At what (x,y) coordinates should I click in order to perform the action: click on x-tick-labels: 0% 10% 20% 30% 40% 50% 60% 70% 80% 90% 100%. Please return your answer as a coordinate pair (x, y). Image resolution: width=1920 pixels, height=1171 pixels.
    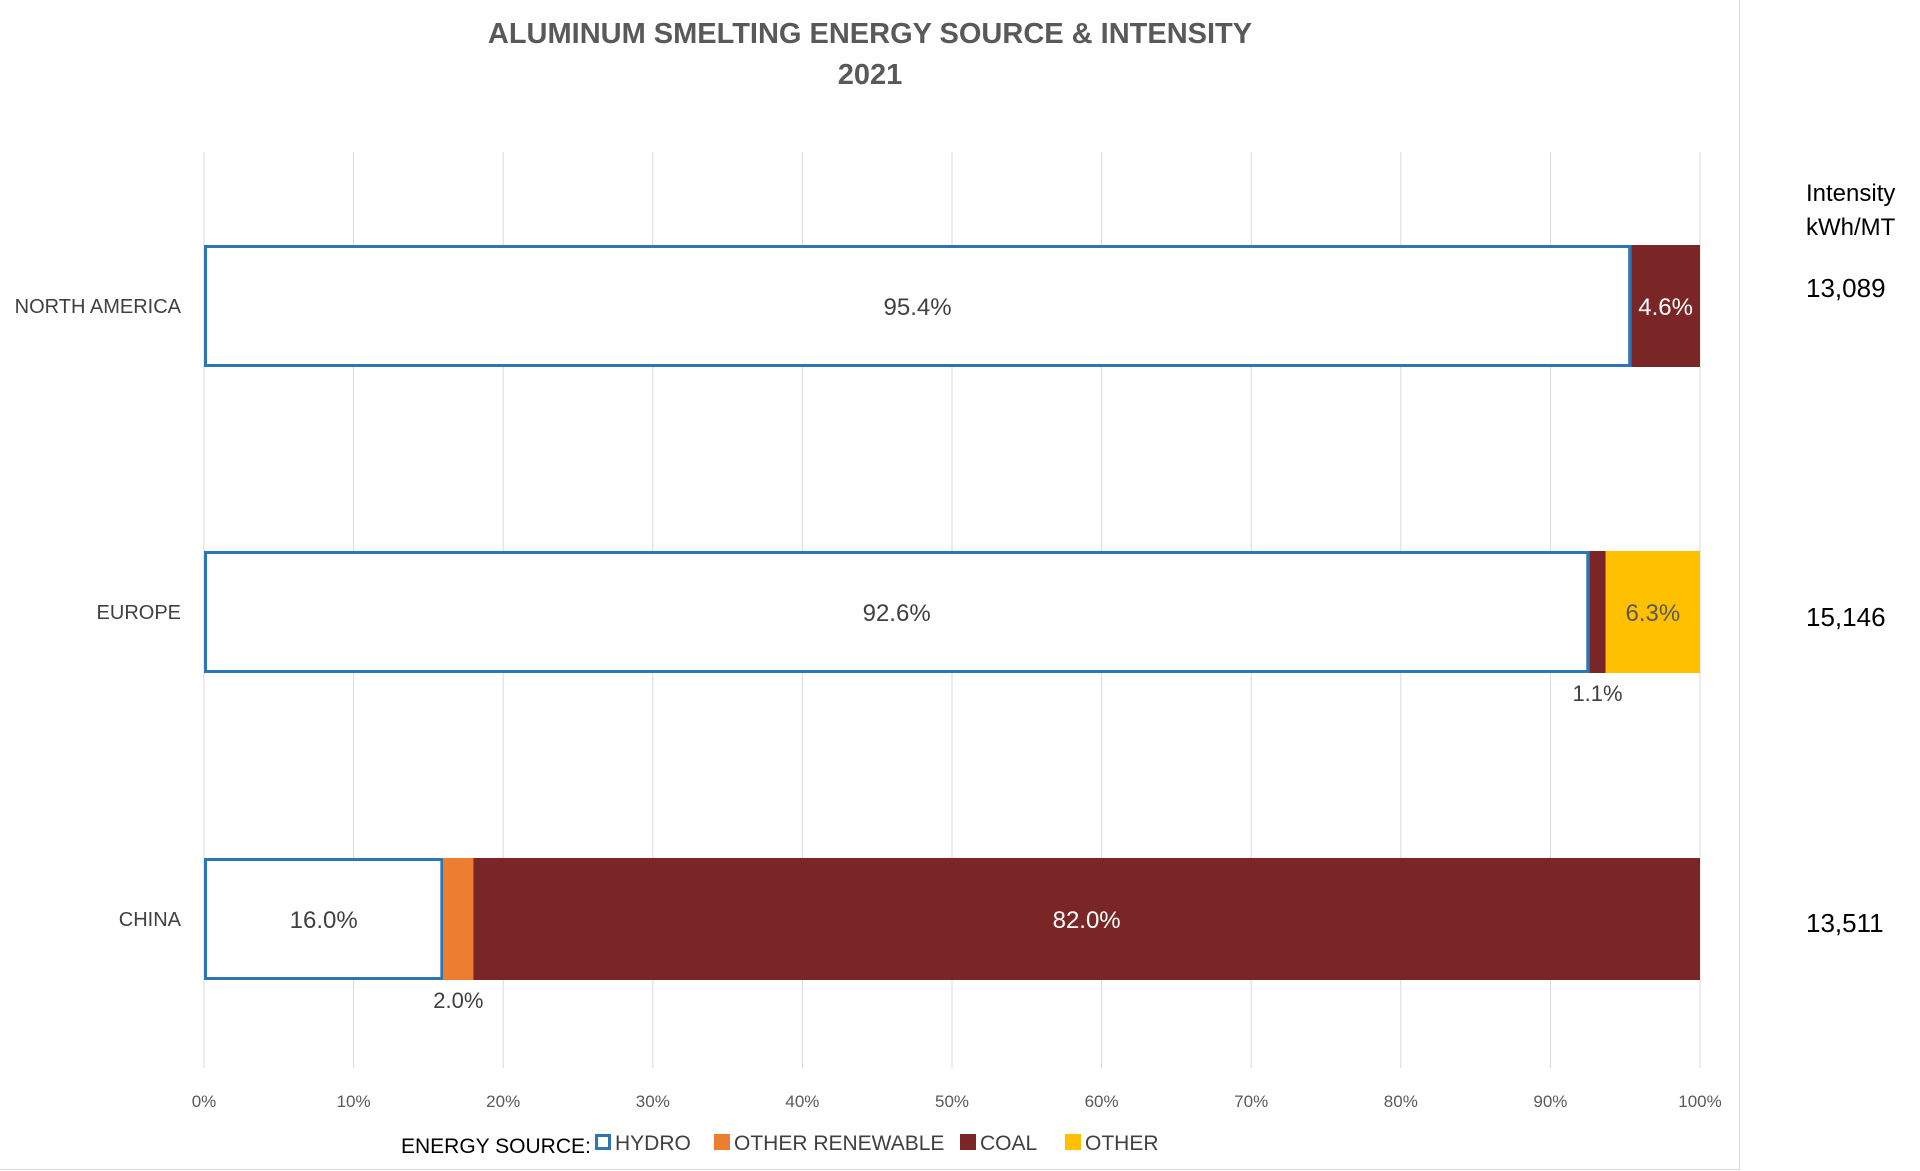
    Looking at the image, I should click on (957, 1101).